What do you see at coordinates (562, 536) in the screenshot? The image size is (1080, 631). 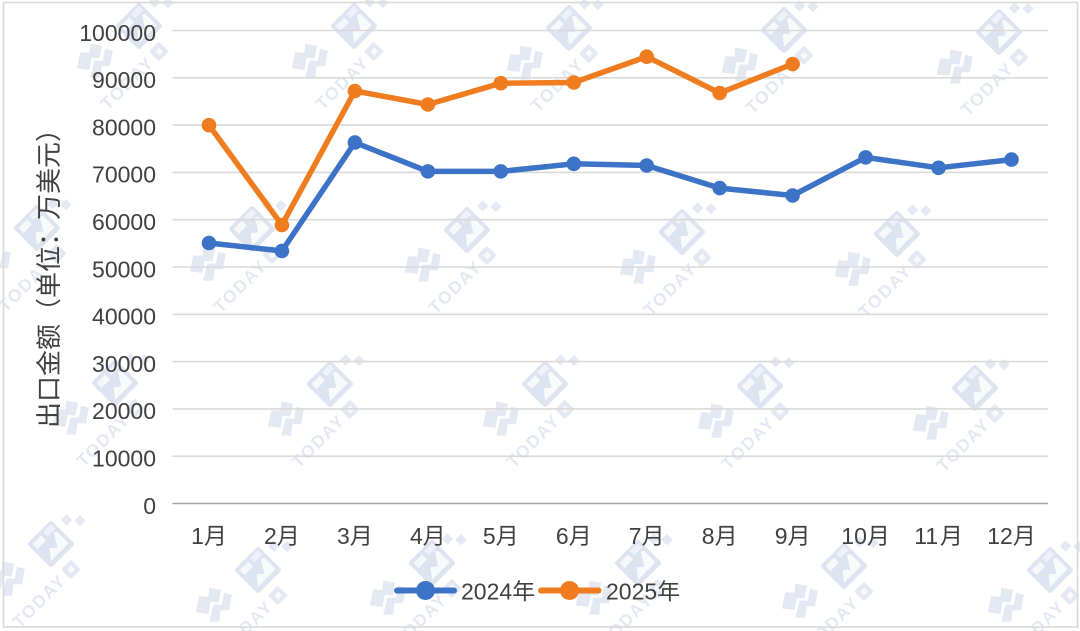 I see `svg-text: 6` at bounding box center [562, 536].